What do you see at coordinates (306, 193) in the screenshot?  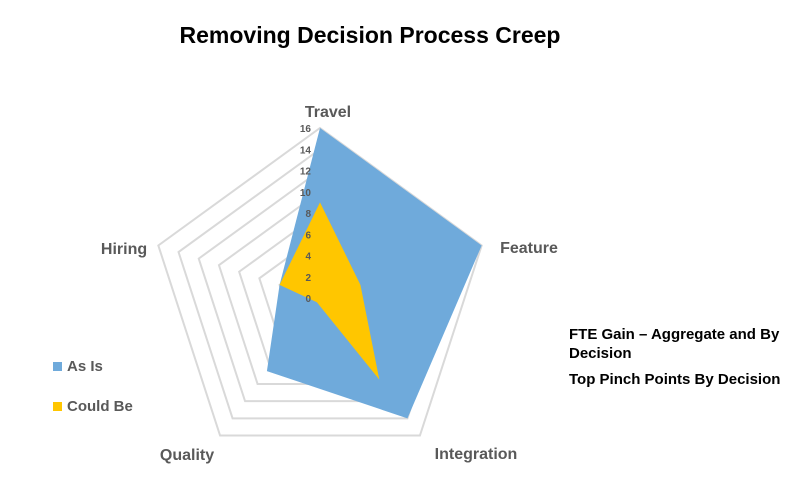 I see `tick-label-10: 10` at bounding box center [306, 193].